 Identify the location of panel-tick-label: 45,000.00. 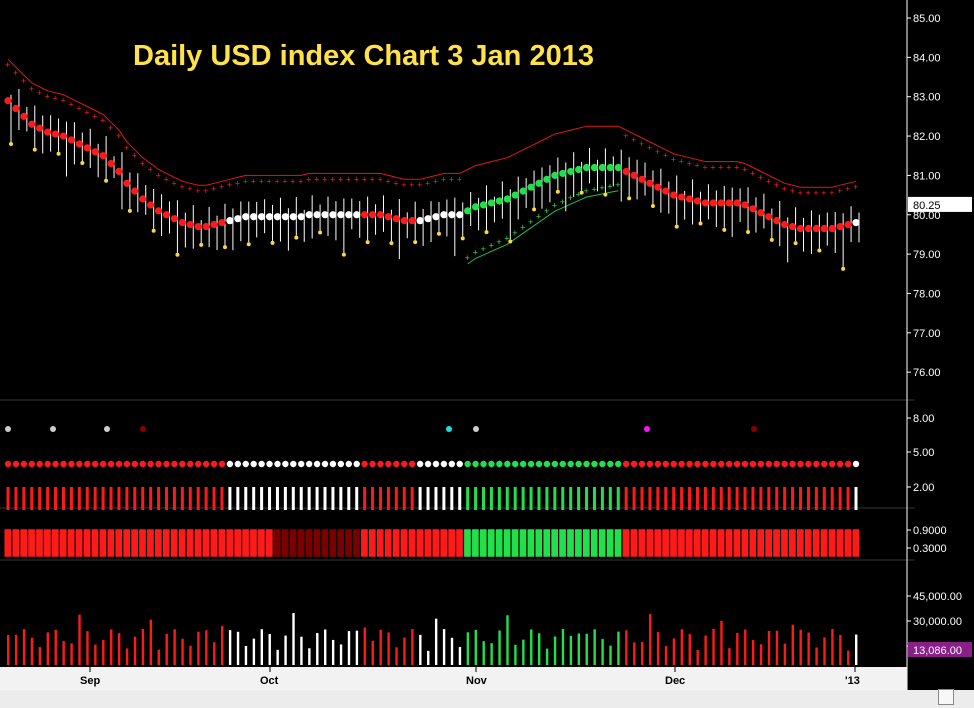
(937, 597).